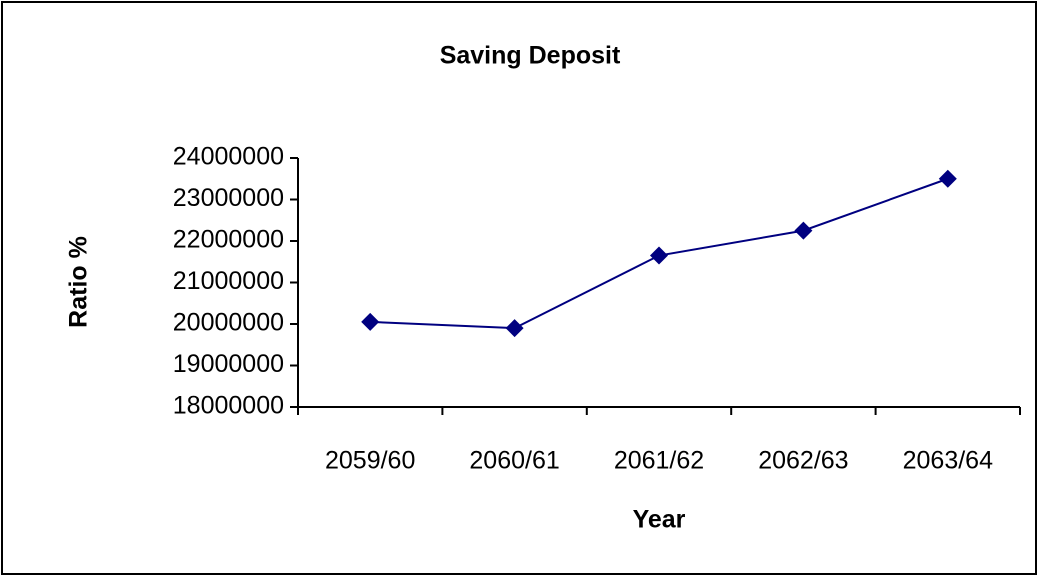  Describe the element at coordinates (228, 198) in the screenshot. I see `y-tick-label: 23000000` at that location.